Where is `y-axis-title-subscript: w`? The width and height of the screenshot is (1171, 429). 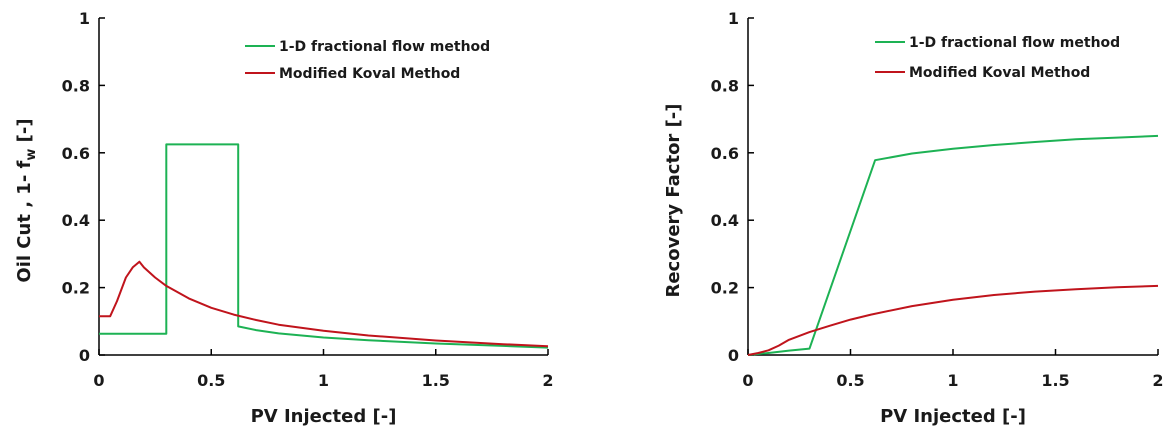
y-axis-title-subscript: w is located at coordinates (31, 155).